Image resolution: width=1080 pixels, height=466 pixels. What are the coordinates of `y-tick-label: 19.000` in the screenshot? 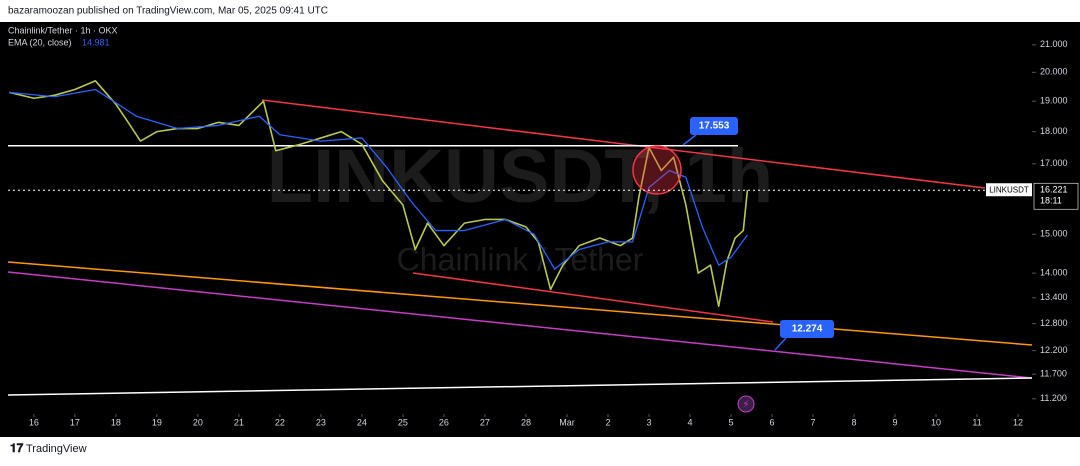 It's located at (1054, 101).